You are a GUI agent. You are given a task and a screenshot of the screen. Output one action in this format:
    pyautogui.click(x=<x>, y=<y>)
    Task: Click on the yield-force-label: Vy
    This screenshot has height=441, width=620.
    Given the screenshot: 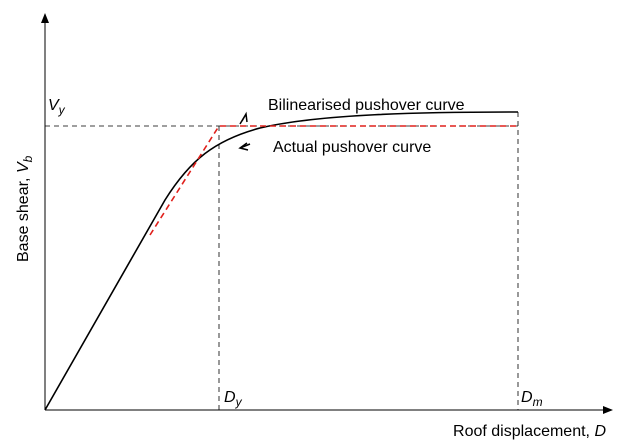 What is the action you would take?
    pyautogui.click(x=57, y=107)
    